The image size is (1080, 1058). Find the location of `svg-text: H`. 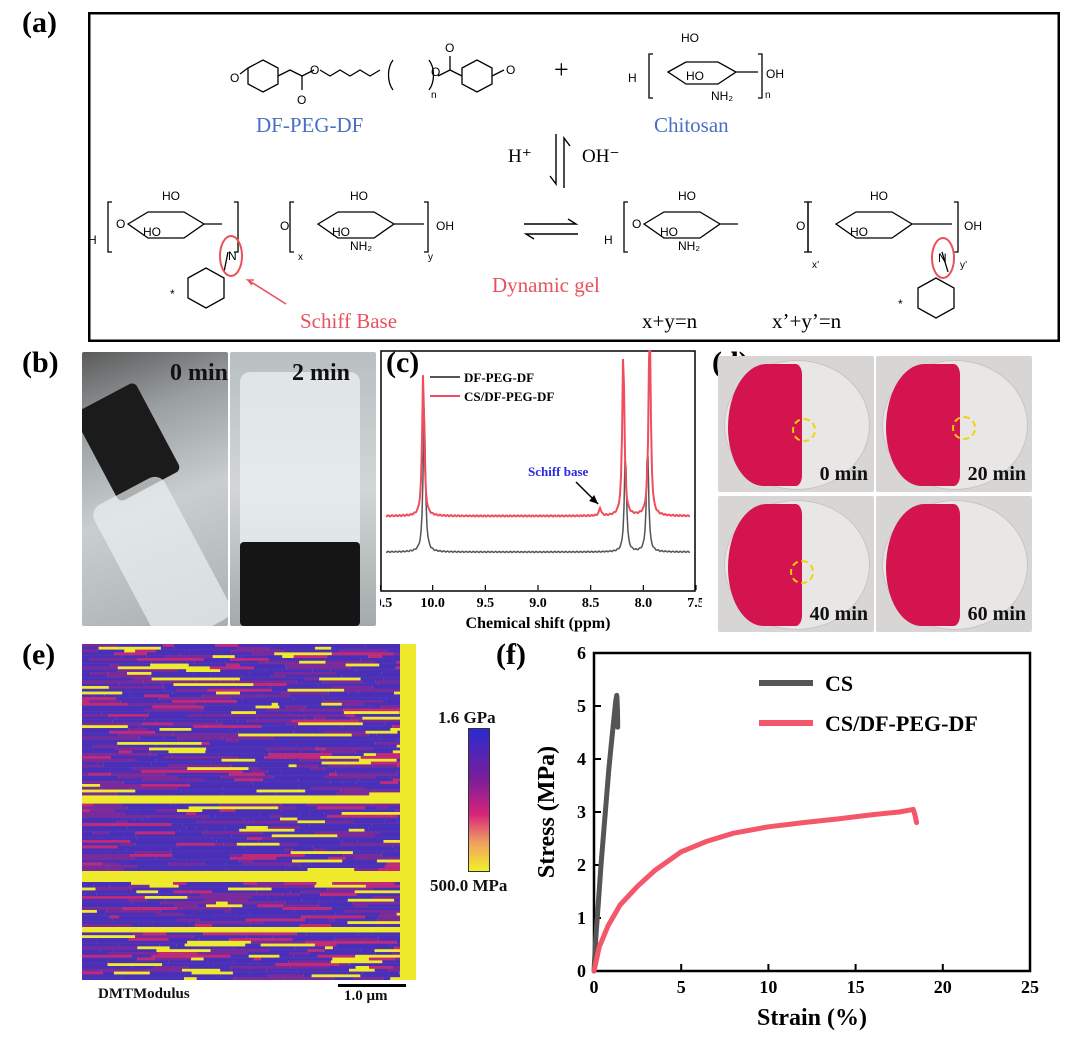

svg-text: H is located at coordinates (92, 240).